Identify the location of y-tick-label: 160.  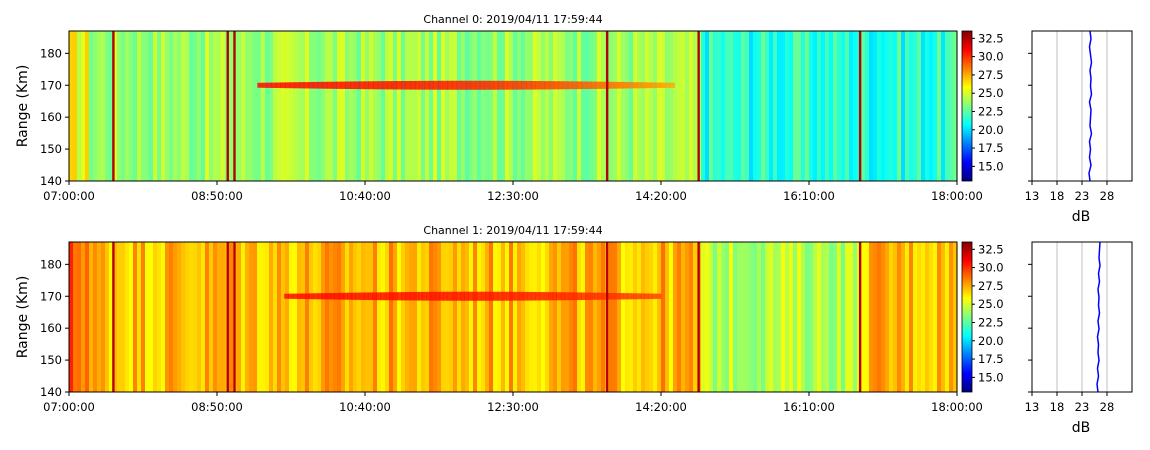
(51, 117).